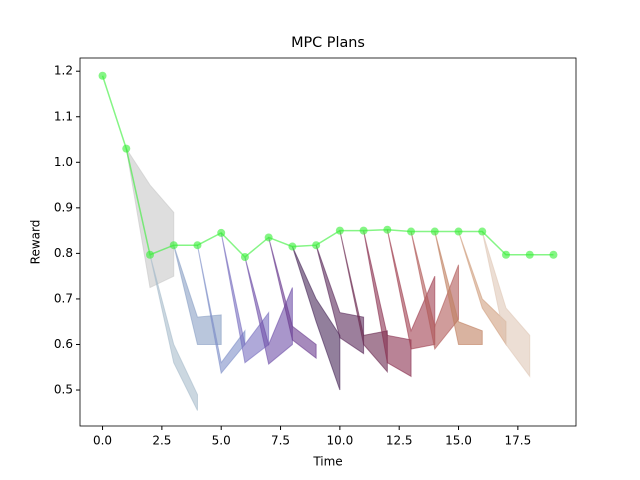  Describe the element at coordinates (63, 71) in the screenshot. I see `y-tick-label: 1.2` at that location.